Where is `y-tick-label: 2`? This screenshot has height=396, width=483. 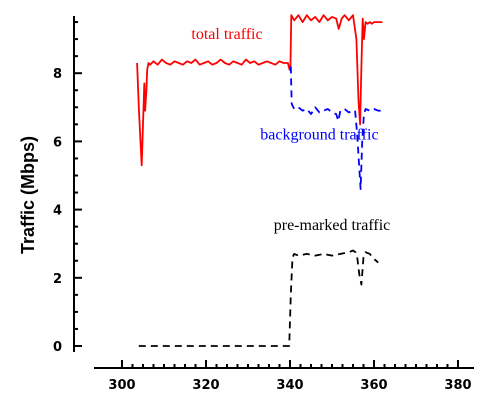 y-tick-label: 2 is located at coordinates (57, 279).